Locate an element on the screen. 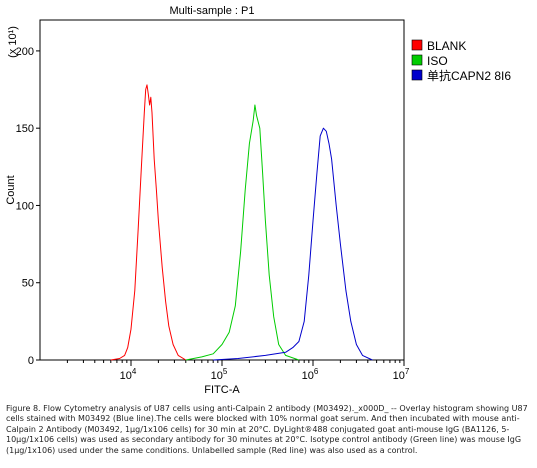 The image size is (537, 468). y-axis-ticks: 0 50 100 150 200 is located at coordinates (28, 206).